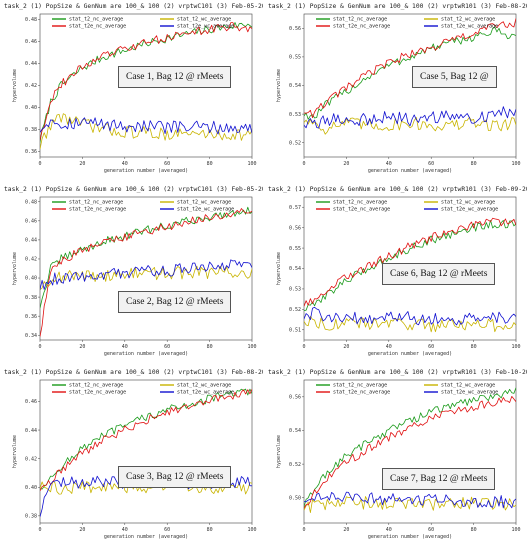 The width and height of the screenshot is (527, 550). Describe the element at coordinates (175, 77) in the screenshot. I see `case-label: Case 1, Bag 12 @ rMeets` at that location.